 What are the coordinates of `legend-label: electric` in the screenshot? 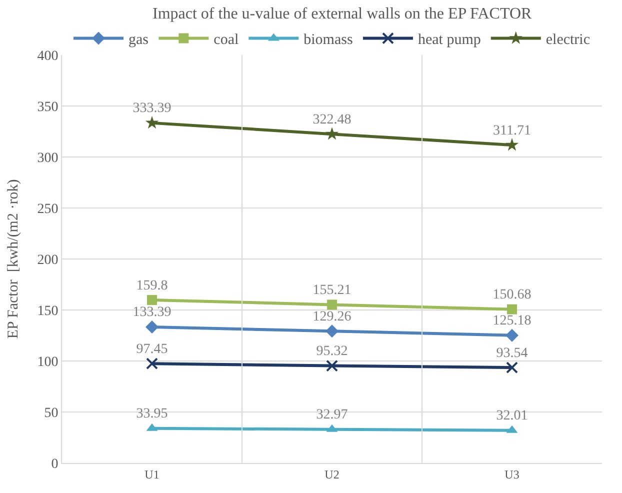 It's located at (568, 40).